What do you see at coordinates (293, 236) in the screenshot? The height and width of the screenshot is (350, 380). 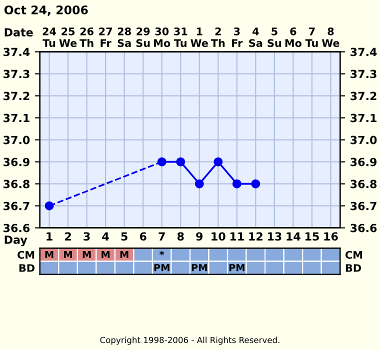 I see `x-tick-label: 14` at bounding box center [293, 236].